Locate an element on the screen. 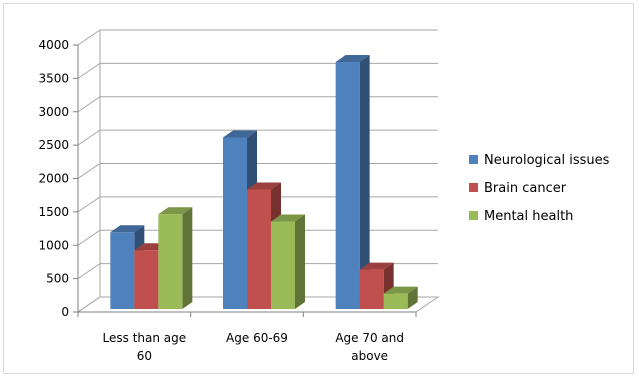 Image resolution: width=639 pixels, height=377 pixels. y-tick-label: 2000 is located at coordinates (53, 179).